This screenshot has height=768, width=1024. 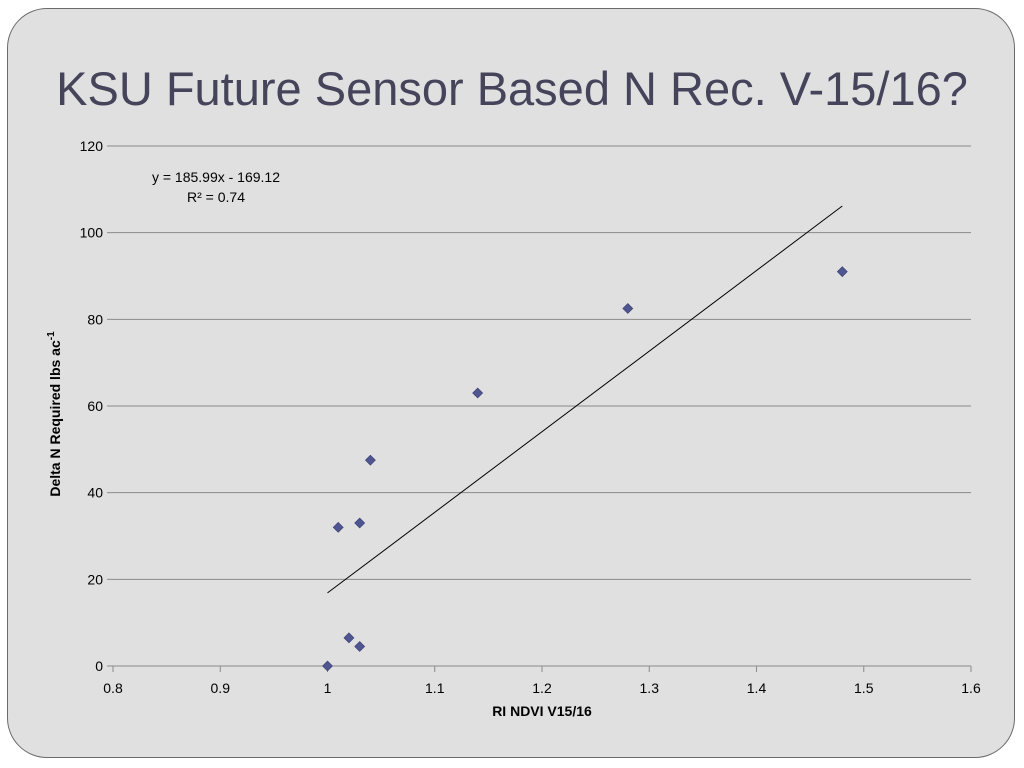 What do you see at coordinates (864, 688) in the screenshot?
I see `x-tick-label: 1.5` at bounding box center [864, 688].